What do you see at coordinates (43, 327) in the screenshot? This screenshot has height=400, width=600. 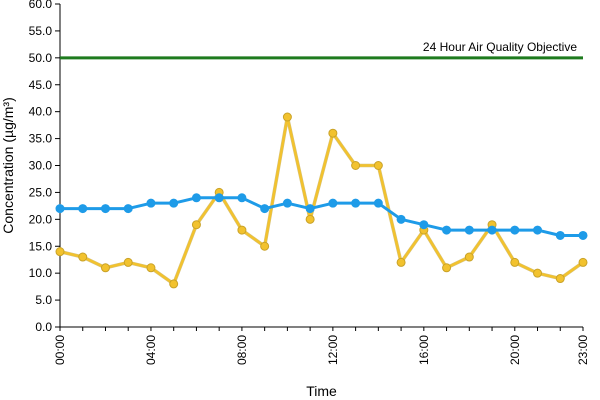 I see `y-tick-label: 0.0` at bounding box center [43, 327].